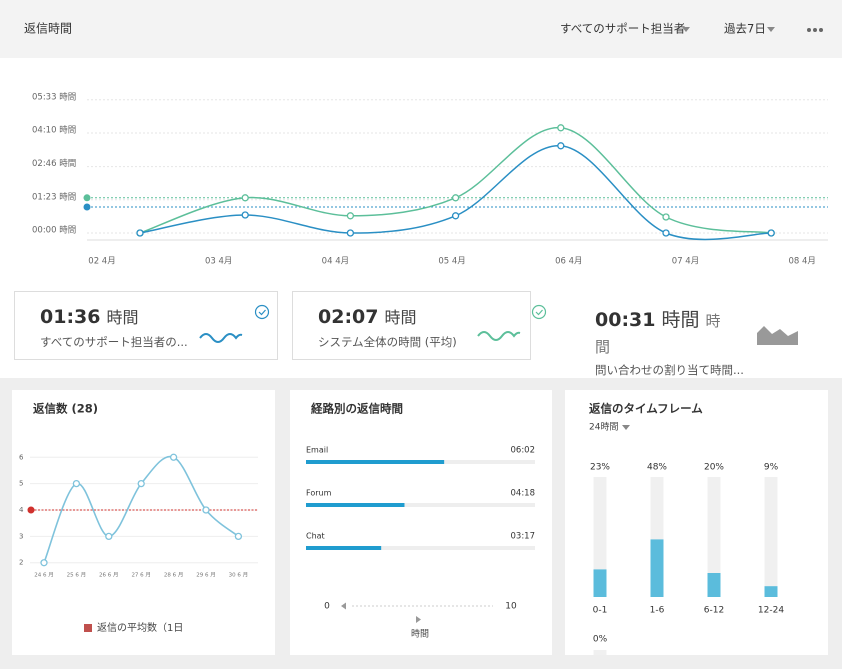 The width and height of the screenshot is (842, 669). What do you see at coordinates (21, 563) in the screenshot?
I see `y-tick-label: 2` at bounding box center [21, 563].